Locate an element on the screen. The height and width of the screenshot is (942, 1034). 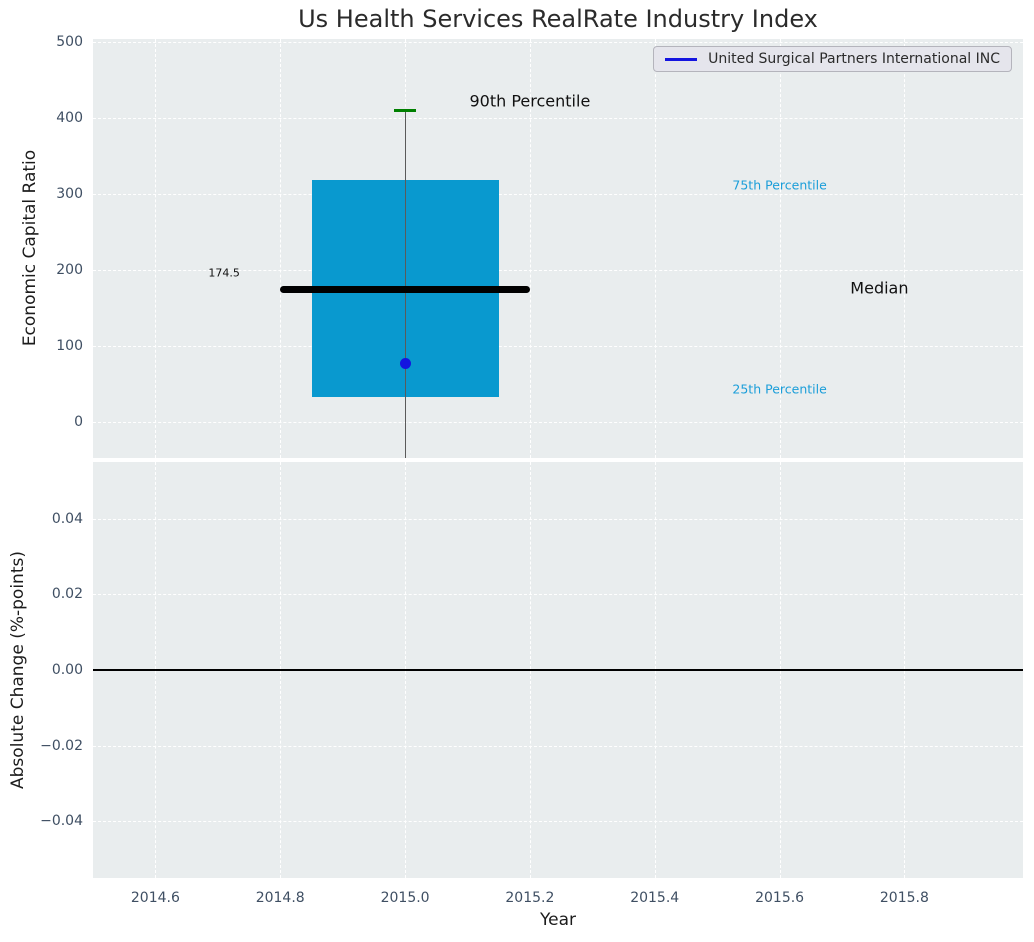
annotation-25th-percentile: 25th Percentile is located at coordinates (779, 389).